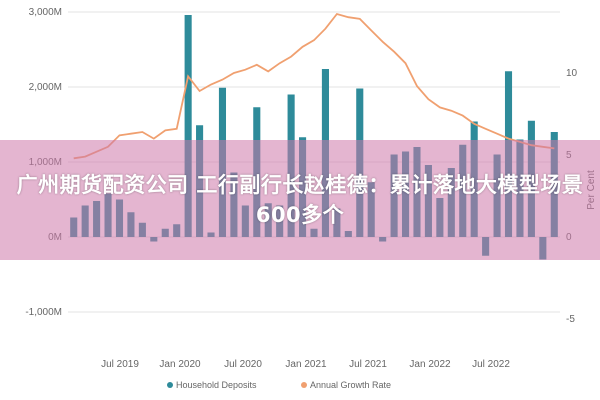 This screenshot has width=600, height=400. I want to click on x-tick-label: Jul 2021, so click(368, 364).